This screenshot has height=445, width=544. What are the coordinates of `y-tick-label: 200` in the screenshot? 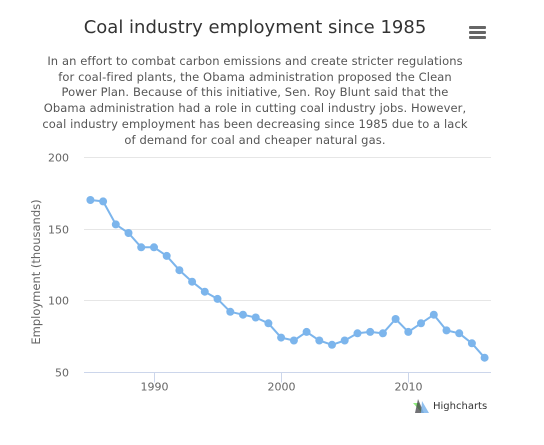 It's located at (58, 158).